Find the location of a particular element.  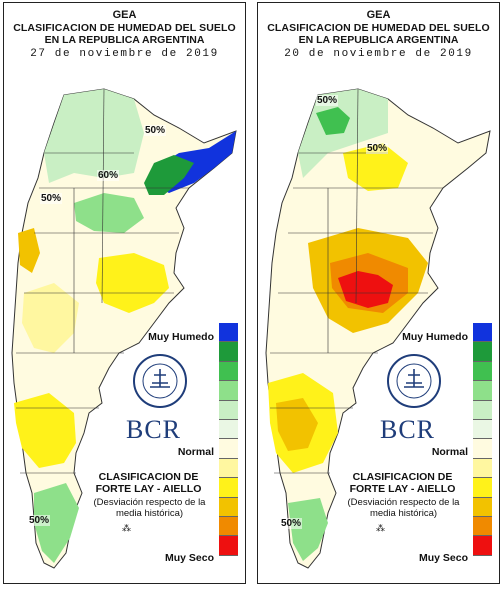

area-wet-ne is located at coordinates (169, 175).